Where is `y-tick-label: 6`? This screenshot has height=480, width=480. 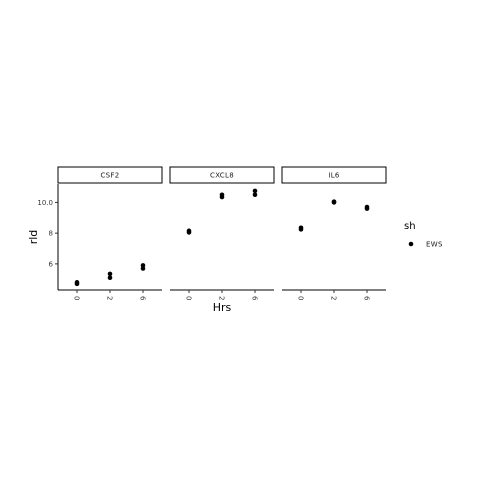
y-tick-label: 6 is located at coordinates (51, 264).